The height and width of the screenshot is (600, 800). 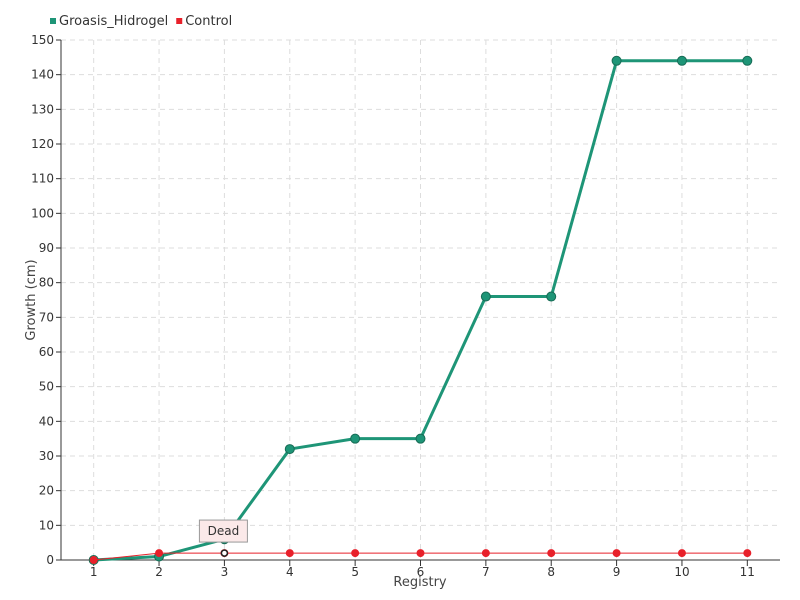 I want to click on legend: Groasis_Hidrogel Control, so click(x=141, y=21).